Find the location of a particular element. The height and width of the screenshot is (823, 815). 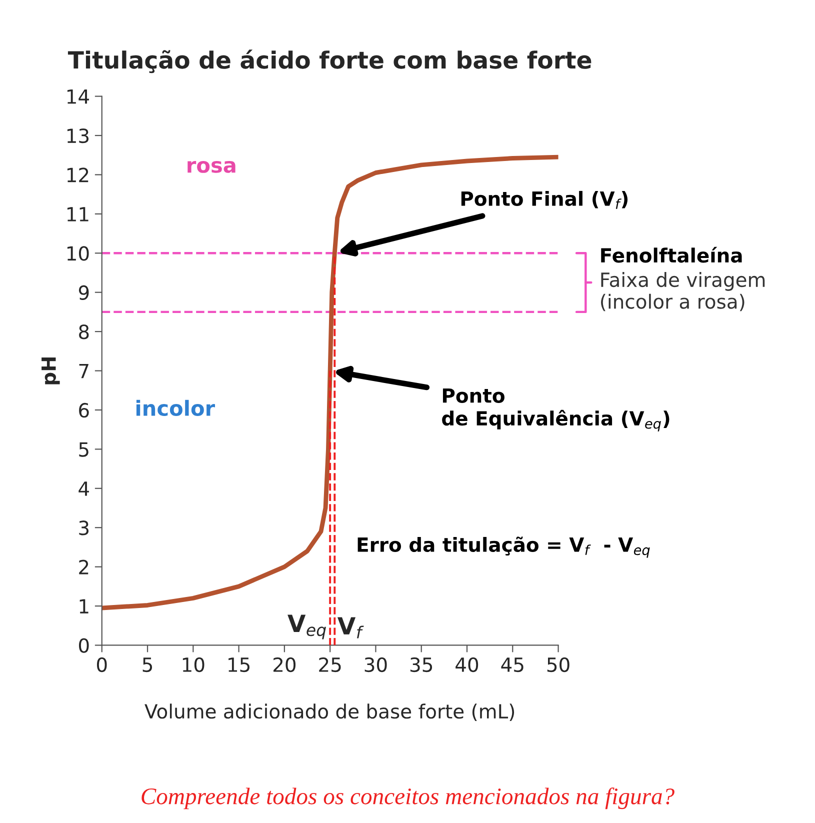

y-tick-label: 5 is located at coordinates (83, 449).